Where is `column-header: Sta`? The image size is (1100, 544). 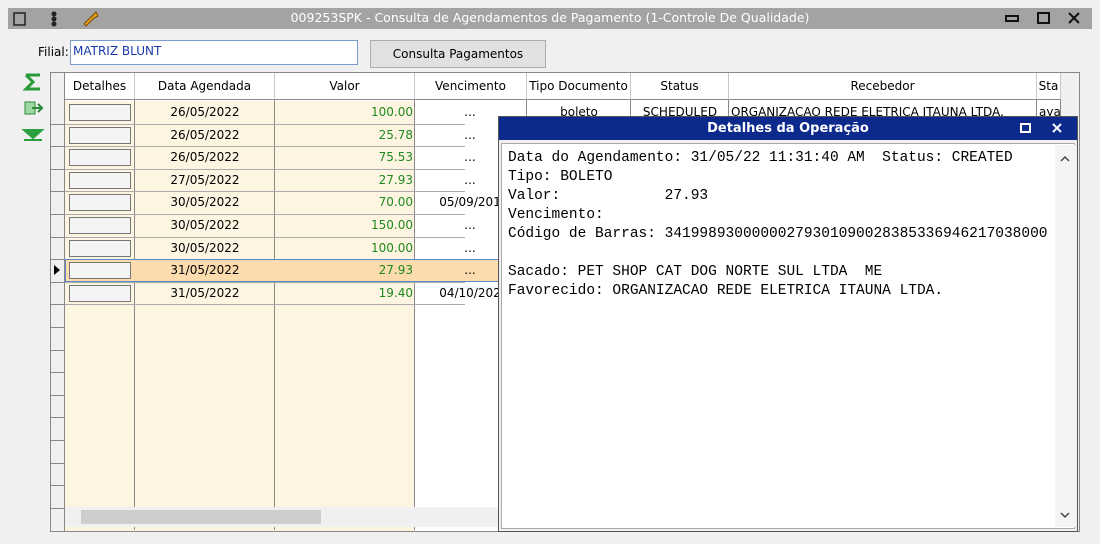 column-header: Sta is located at coordinates (1049, 86).